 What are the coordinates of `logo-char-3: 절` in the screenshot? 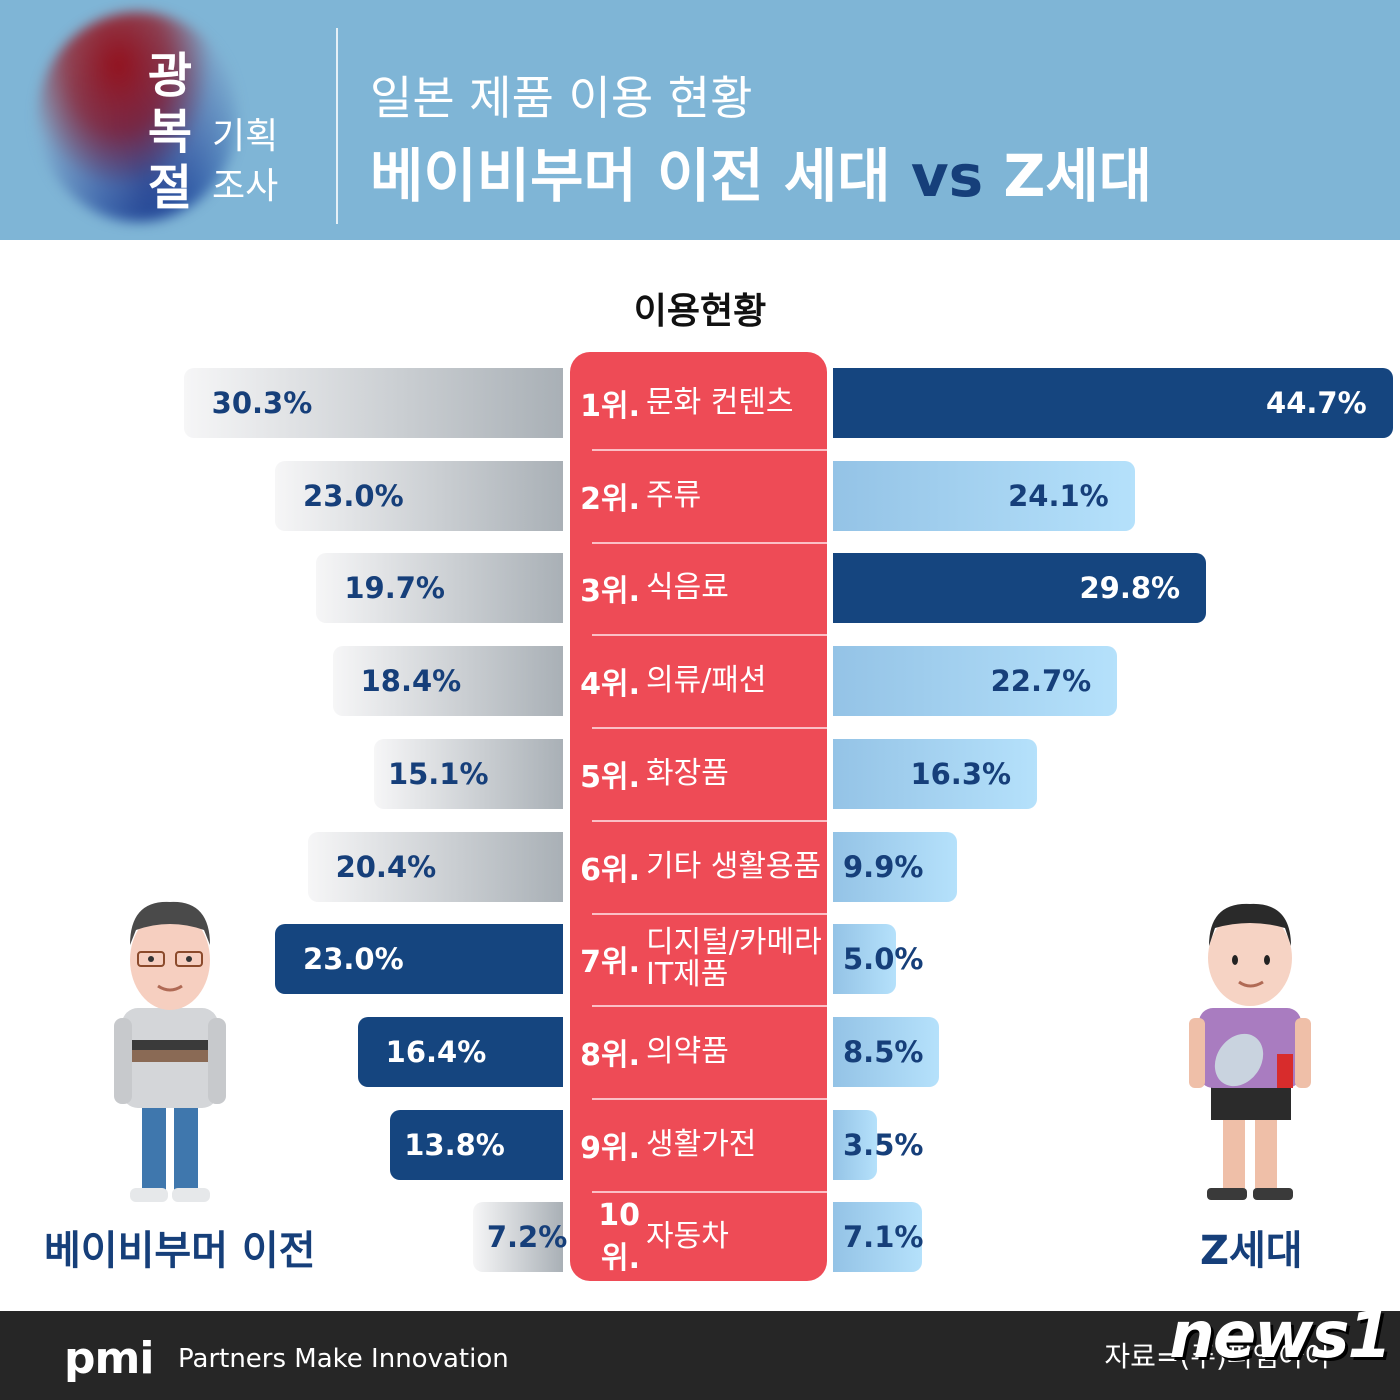 It's located at (170, 188).